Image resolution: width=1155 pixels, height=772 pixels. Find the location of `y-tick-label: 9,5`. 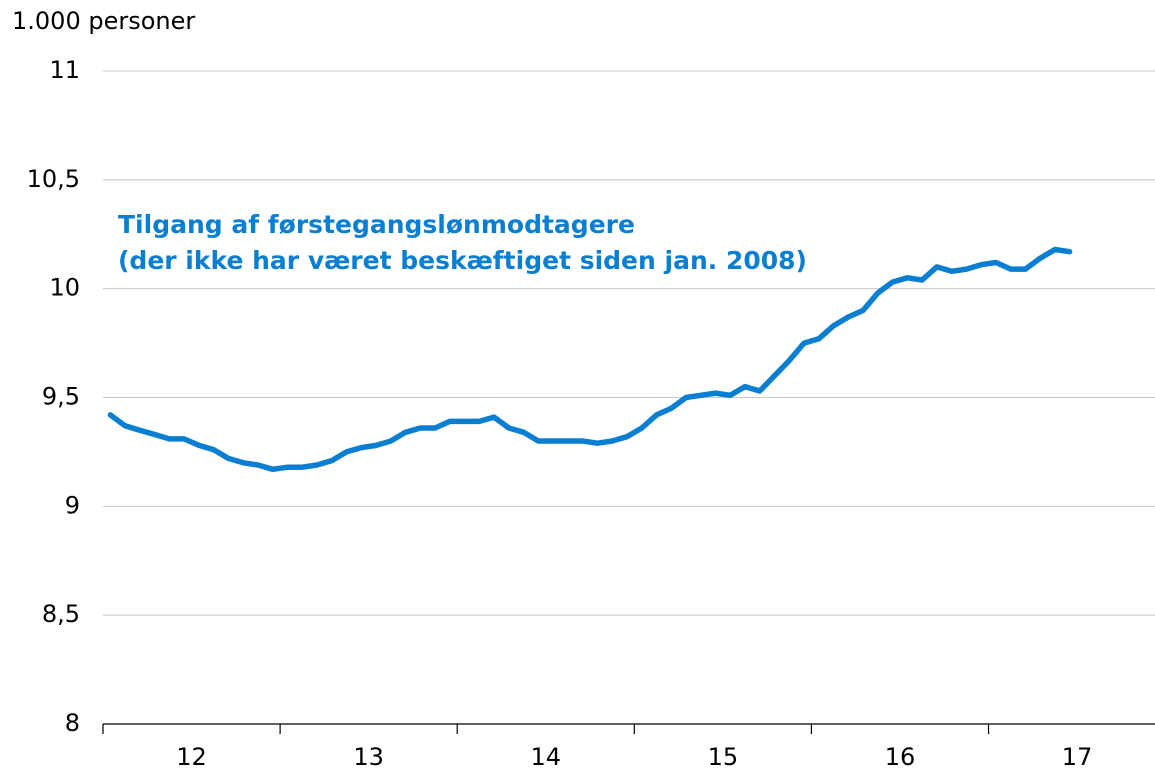

y-tick-label: 9,5 is located at coordinates (61, 397).